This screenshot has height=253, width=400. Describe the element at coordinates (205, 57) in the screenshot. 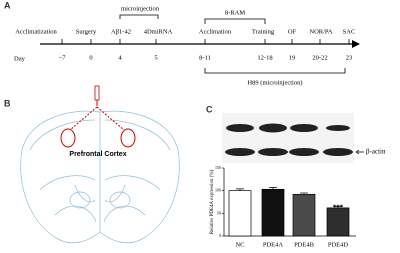

I see `day-value: 8-11` at that location.